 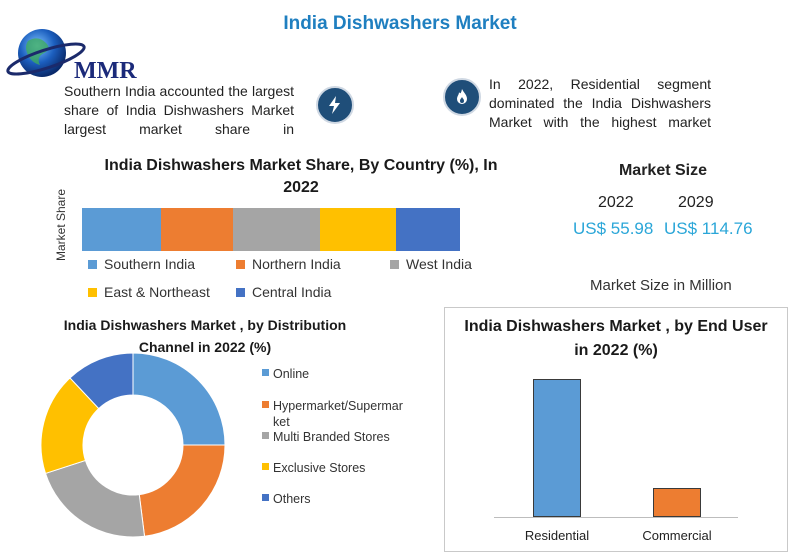 What do you see at coordinates (336, 499) in the screenshot?
I see `legend-item-others: Others` at bounding box center [336, 499].